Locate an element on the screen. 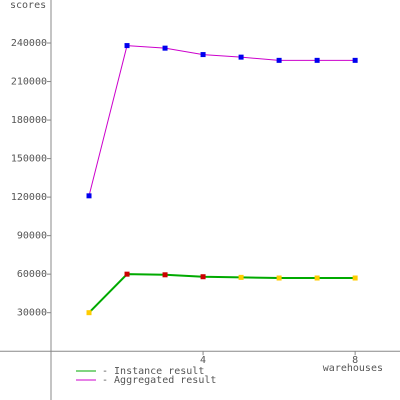 This screenshot has width=400, height=400. x-tick-label: 4 is located at coordinates (203, 360).